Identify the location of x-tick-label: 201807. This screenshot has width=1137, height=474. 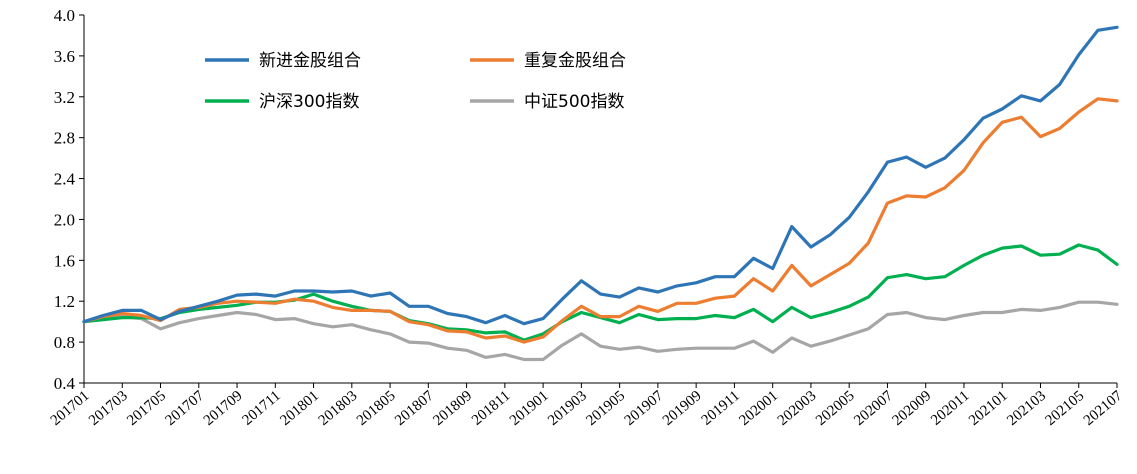
(414, 408).